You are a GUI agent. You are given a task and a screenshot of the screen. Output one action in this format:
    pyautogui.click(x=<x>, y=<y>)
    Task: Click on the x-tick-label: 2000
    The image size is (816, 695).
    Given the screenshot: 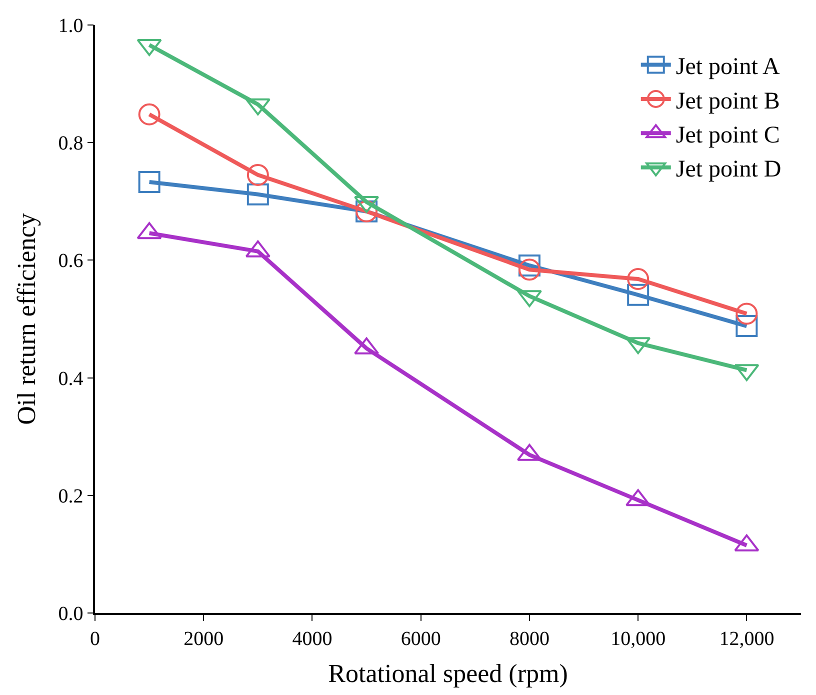 What is the action you would take?
    pyautogui.click(x=204, y=639)
    